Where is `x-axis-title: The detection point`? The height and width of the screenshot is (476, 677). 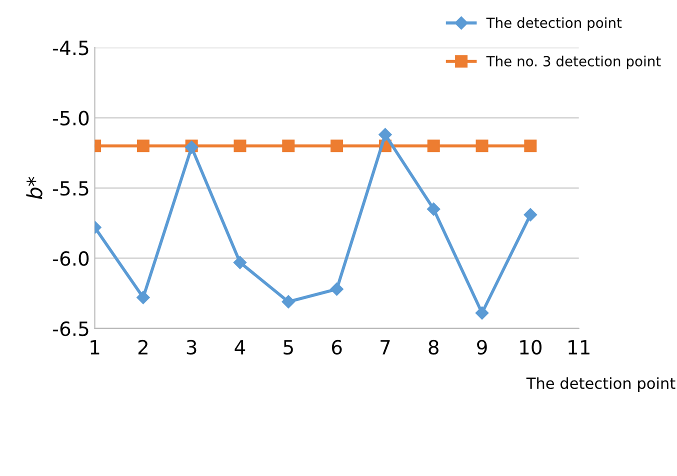 x-axis-title: The detection point is located at coordinates (601, 384).